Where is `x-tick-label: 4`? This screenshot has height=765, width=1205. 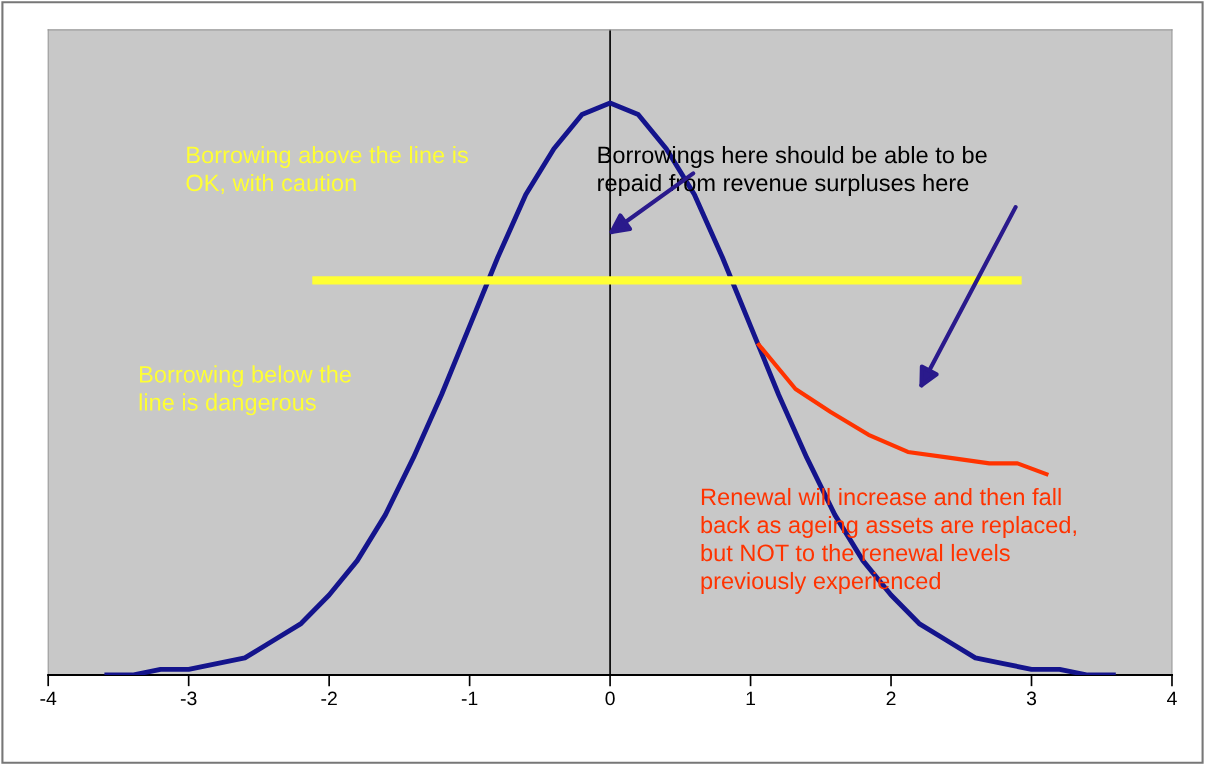 x-tick-label: 4 is located at coordinates (1172, 698).